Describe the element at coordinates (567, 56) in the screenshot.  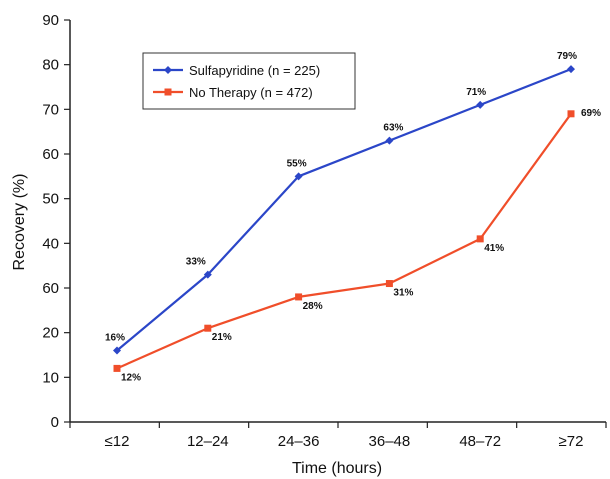
I see `data-label-series-1: 79%` at that location.